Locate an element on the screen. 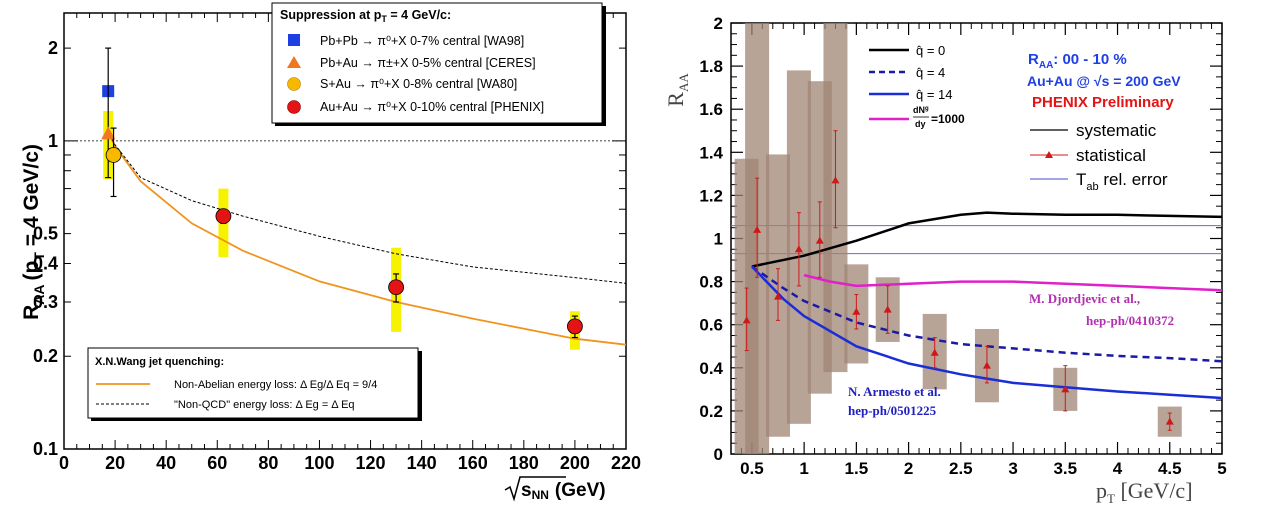 This screenshot has height=510, width=1270. legend-entry: dNg is located at coordinates (921, 110).